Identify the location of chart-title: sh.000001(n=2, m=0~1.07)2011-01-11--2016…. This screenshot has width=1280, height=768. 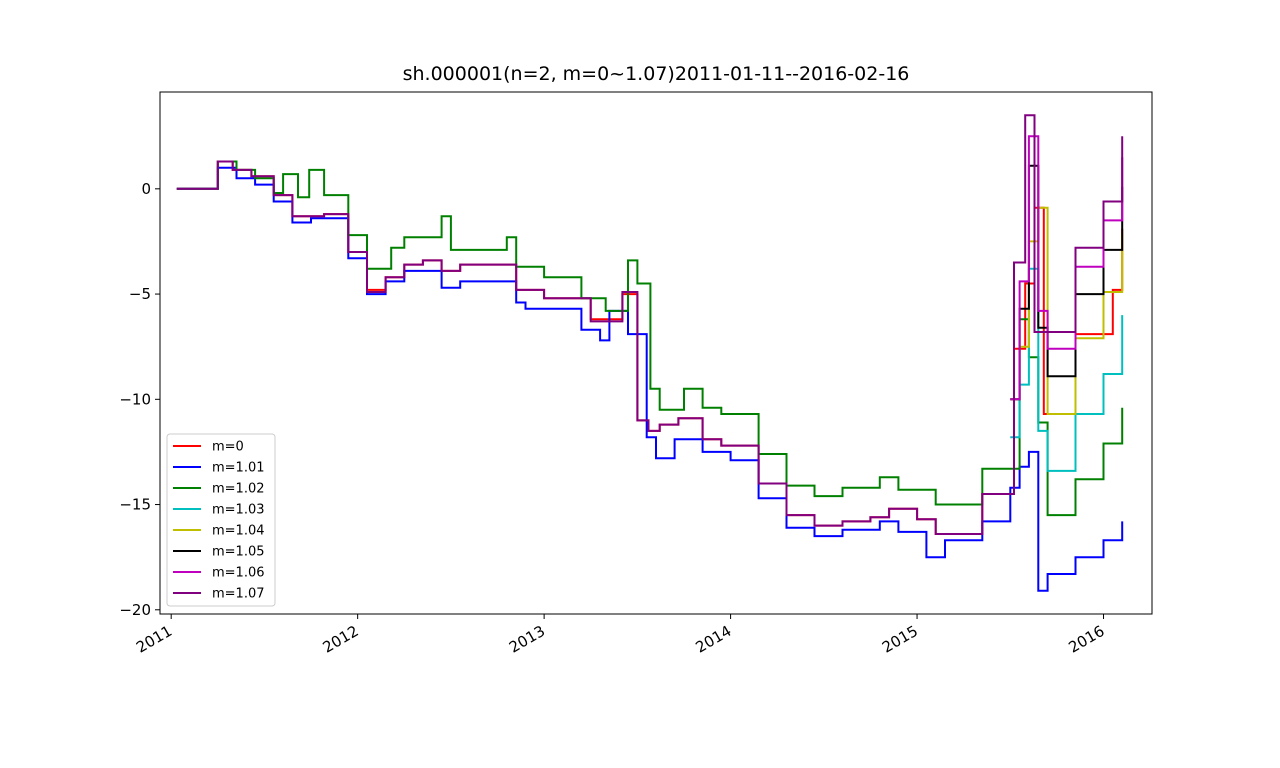
(656, 74).